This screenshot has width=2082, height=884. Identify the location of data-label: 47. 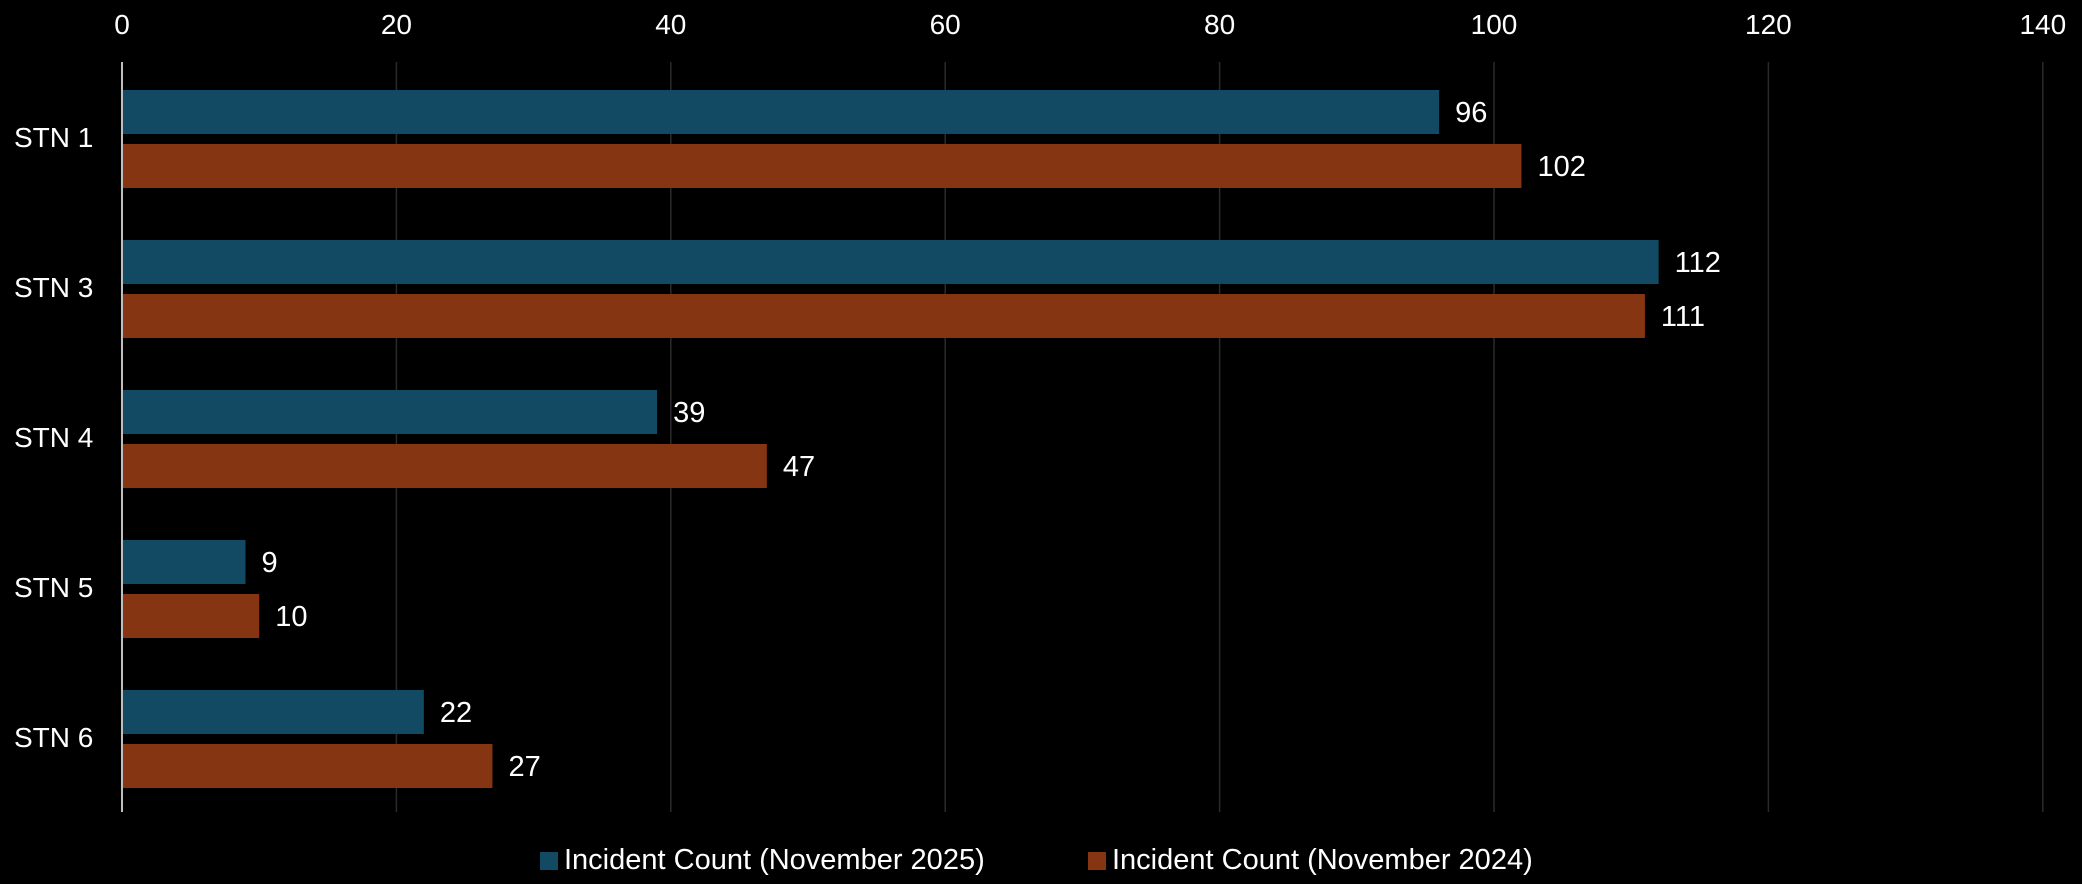
(799, 467).